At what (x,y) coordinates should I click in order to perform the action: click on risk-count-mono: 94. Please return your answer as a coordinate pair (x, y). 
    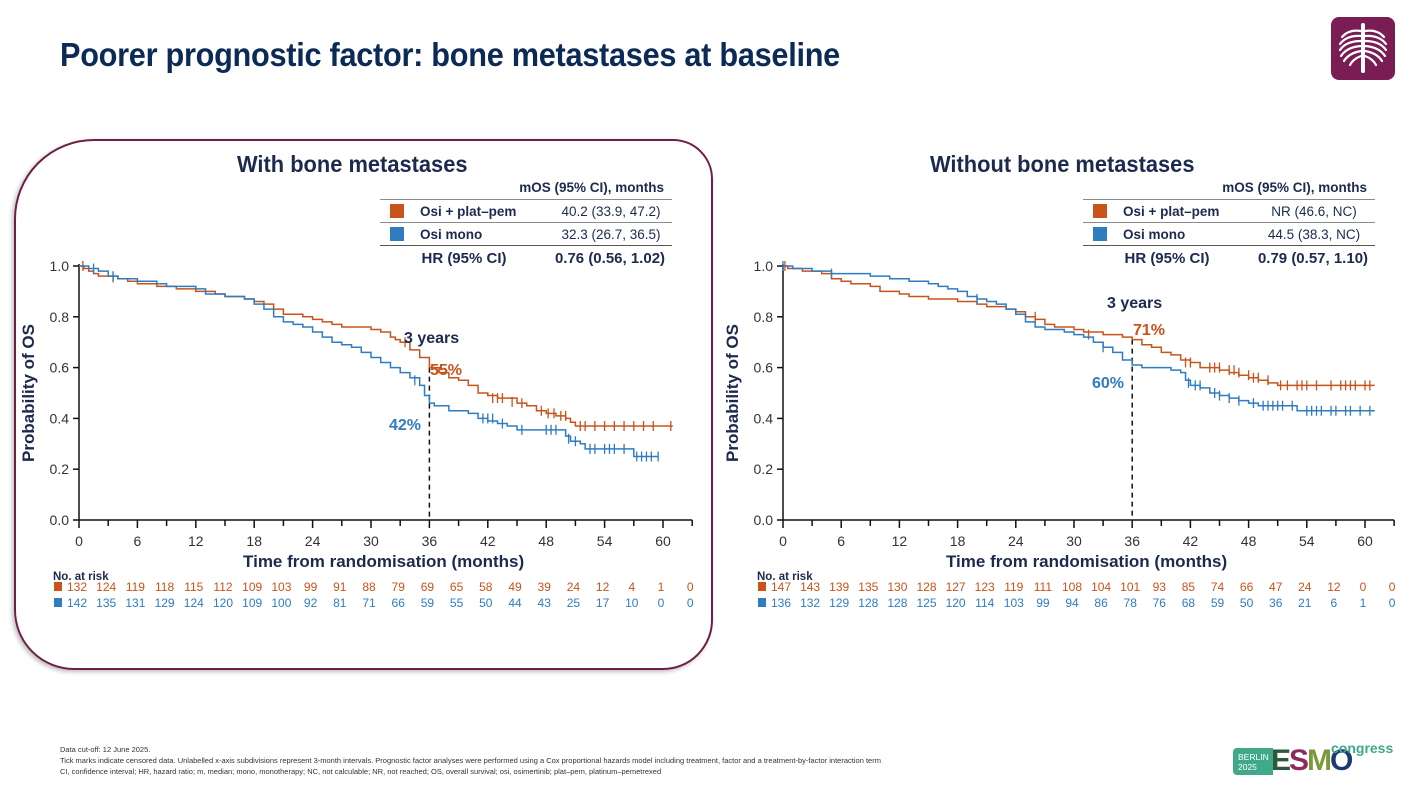
    Looking at the image, I should click on (1072, 603).